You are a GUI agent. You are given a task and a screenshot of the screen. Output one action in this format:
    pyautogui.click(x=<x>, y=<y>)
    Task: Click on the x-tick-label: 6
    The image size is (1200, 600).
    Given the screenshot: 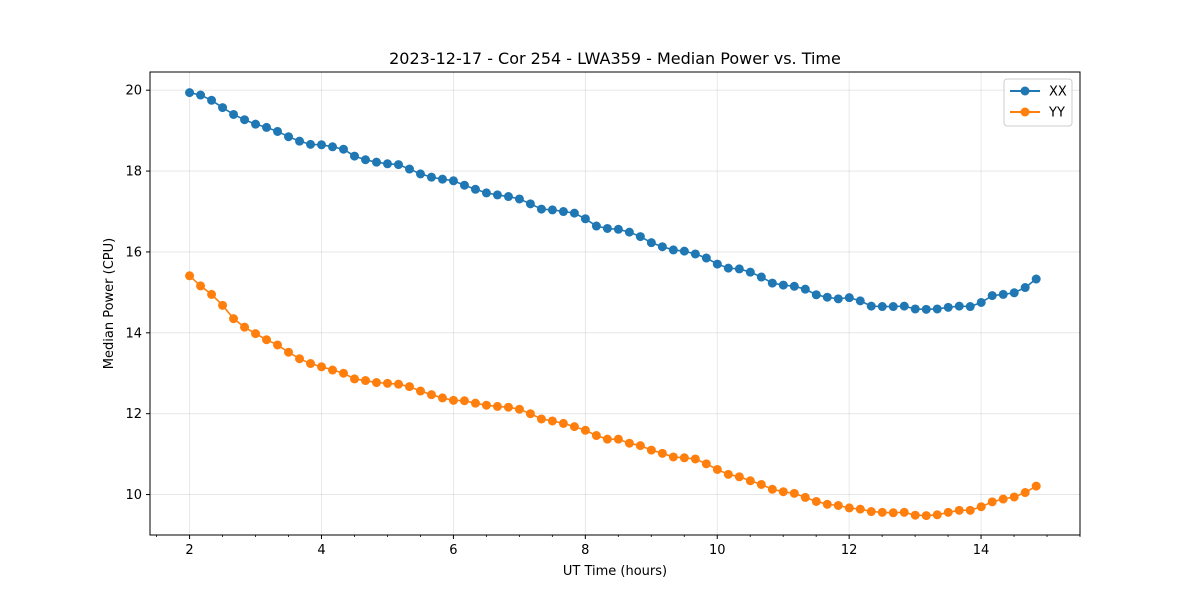 What is the action you would take?
    pyautogui.click(x=453, y=550)
    